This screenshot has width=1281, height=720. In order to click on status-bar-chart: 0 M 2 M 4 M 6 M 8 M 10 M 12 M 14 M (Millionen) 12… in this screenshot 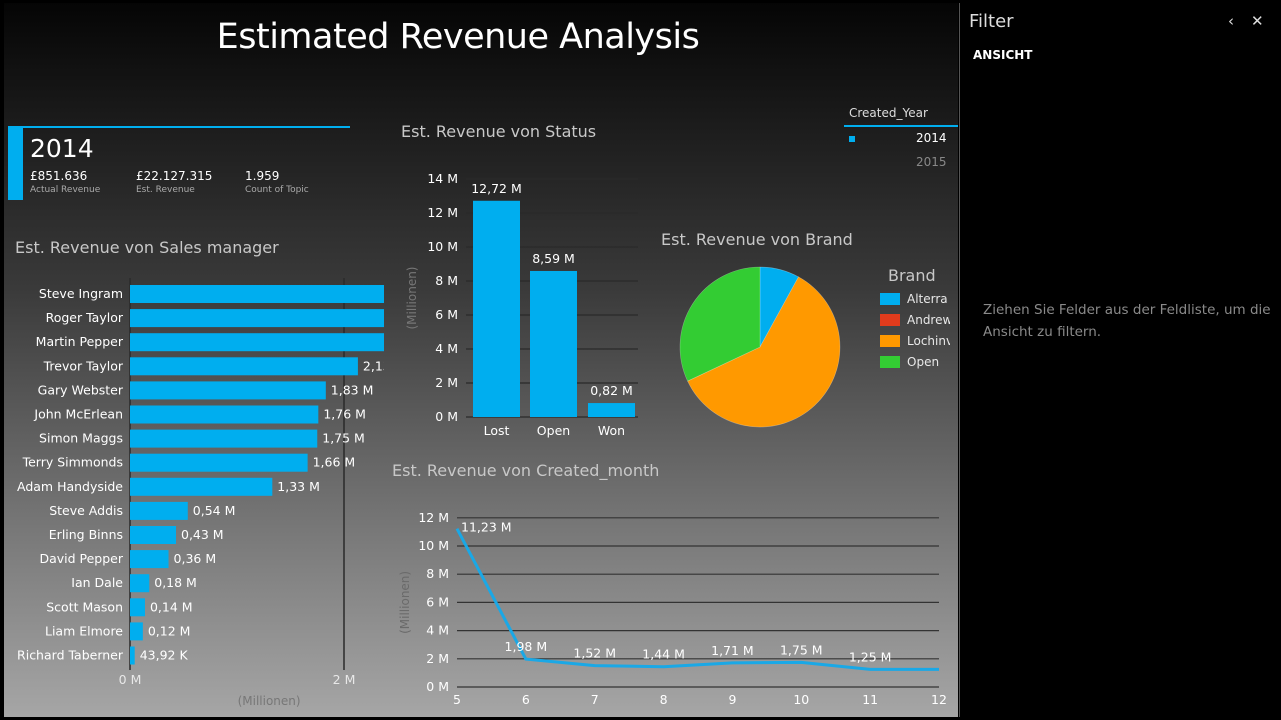, I will do `click(525, 303)`.